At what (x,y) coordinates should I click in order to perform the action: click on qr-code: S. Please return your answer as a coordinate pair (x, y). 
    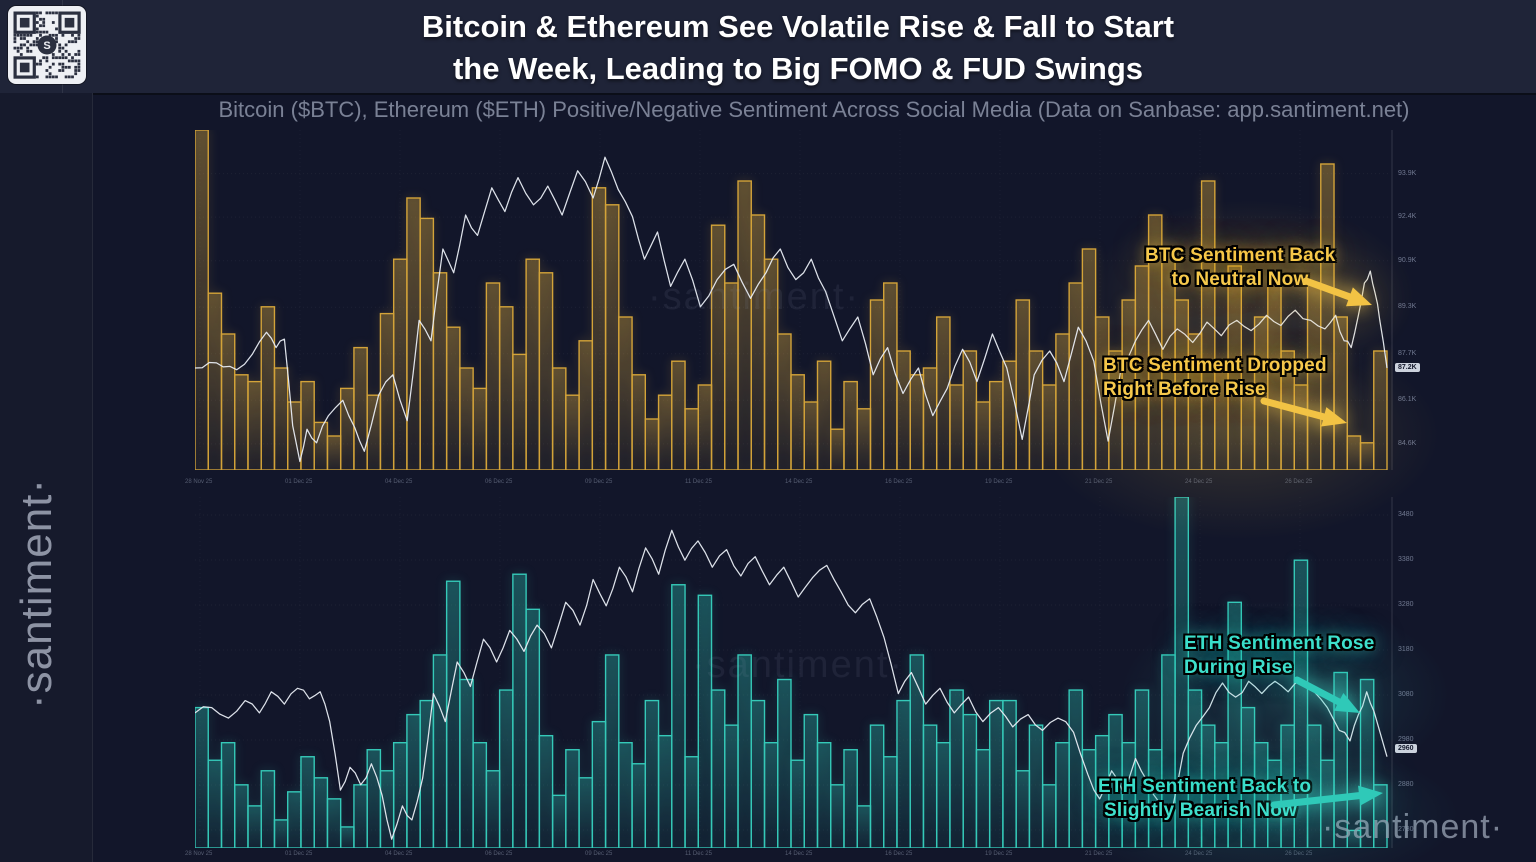
    Looking at the image, I should click on (47, 45).